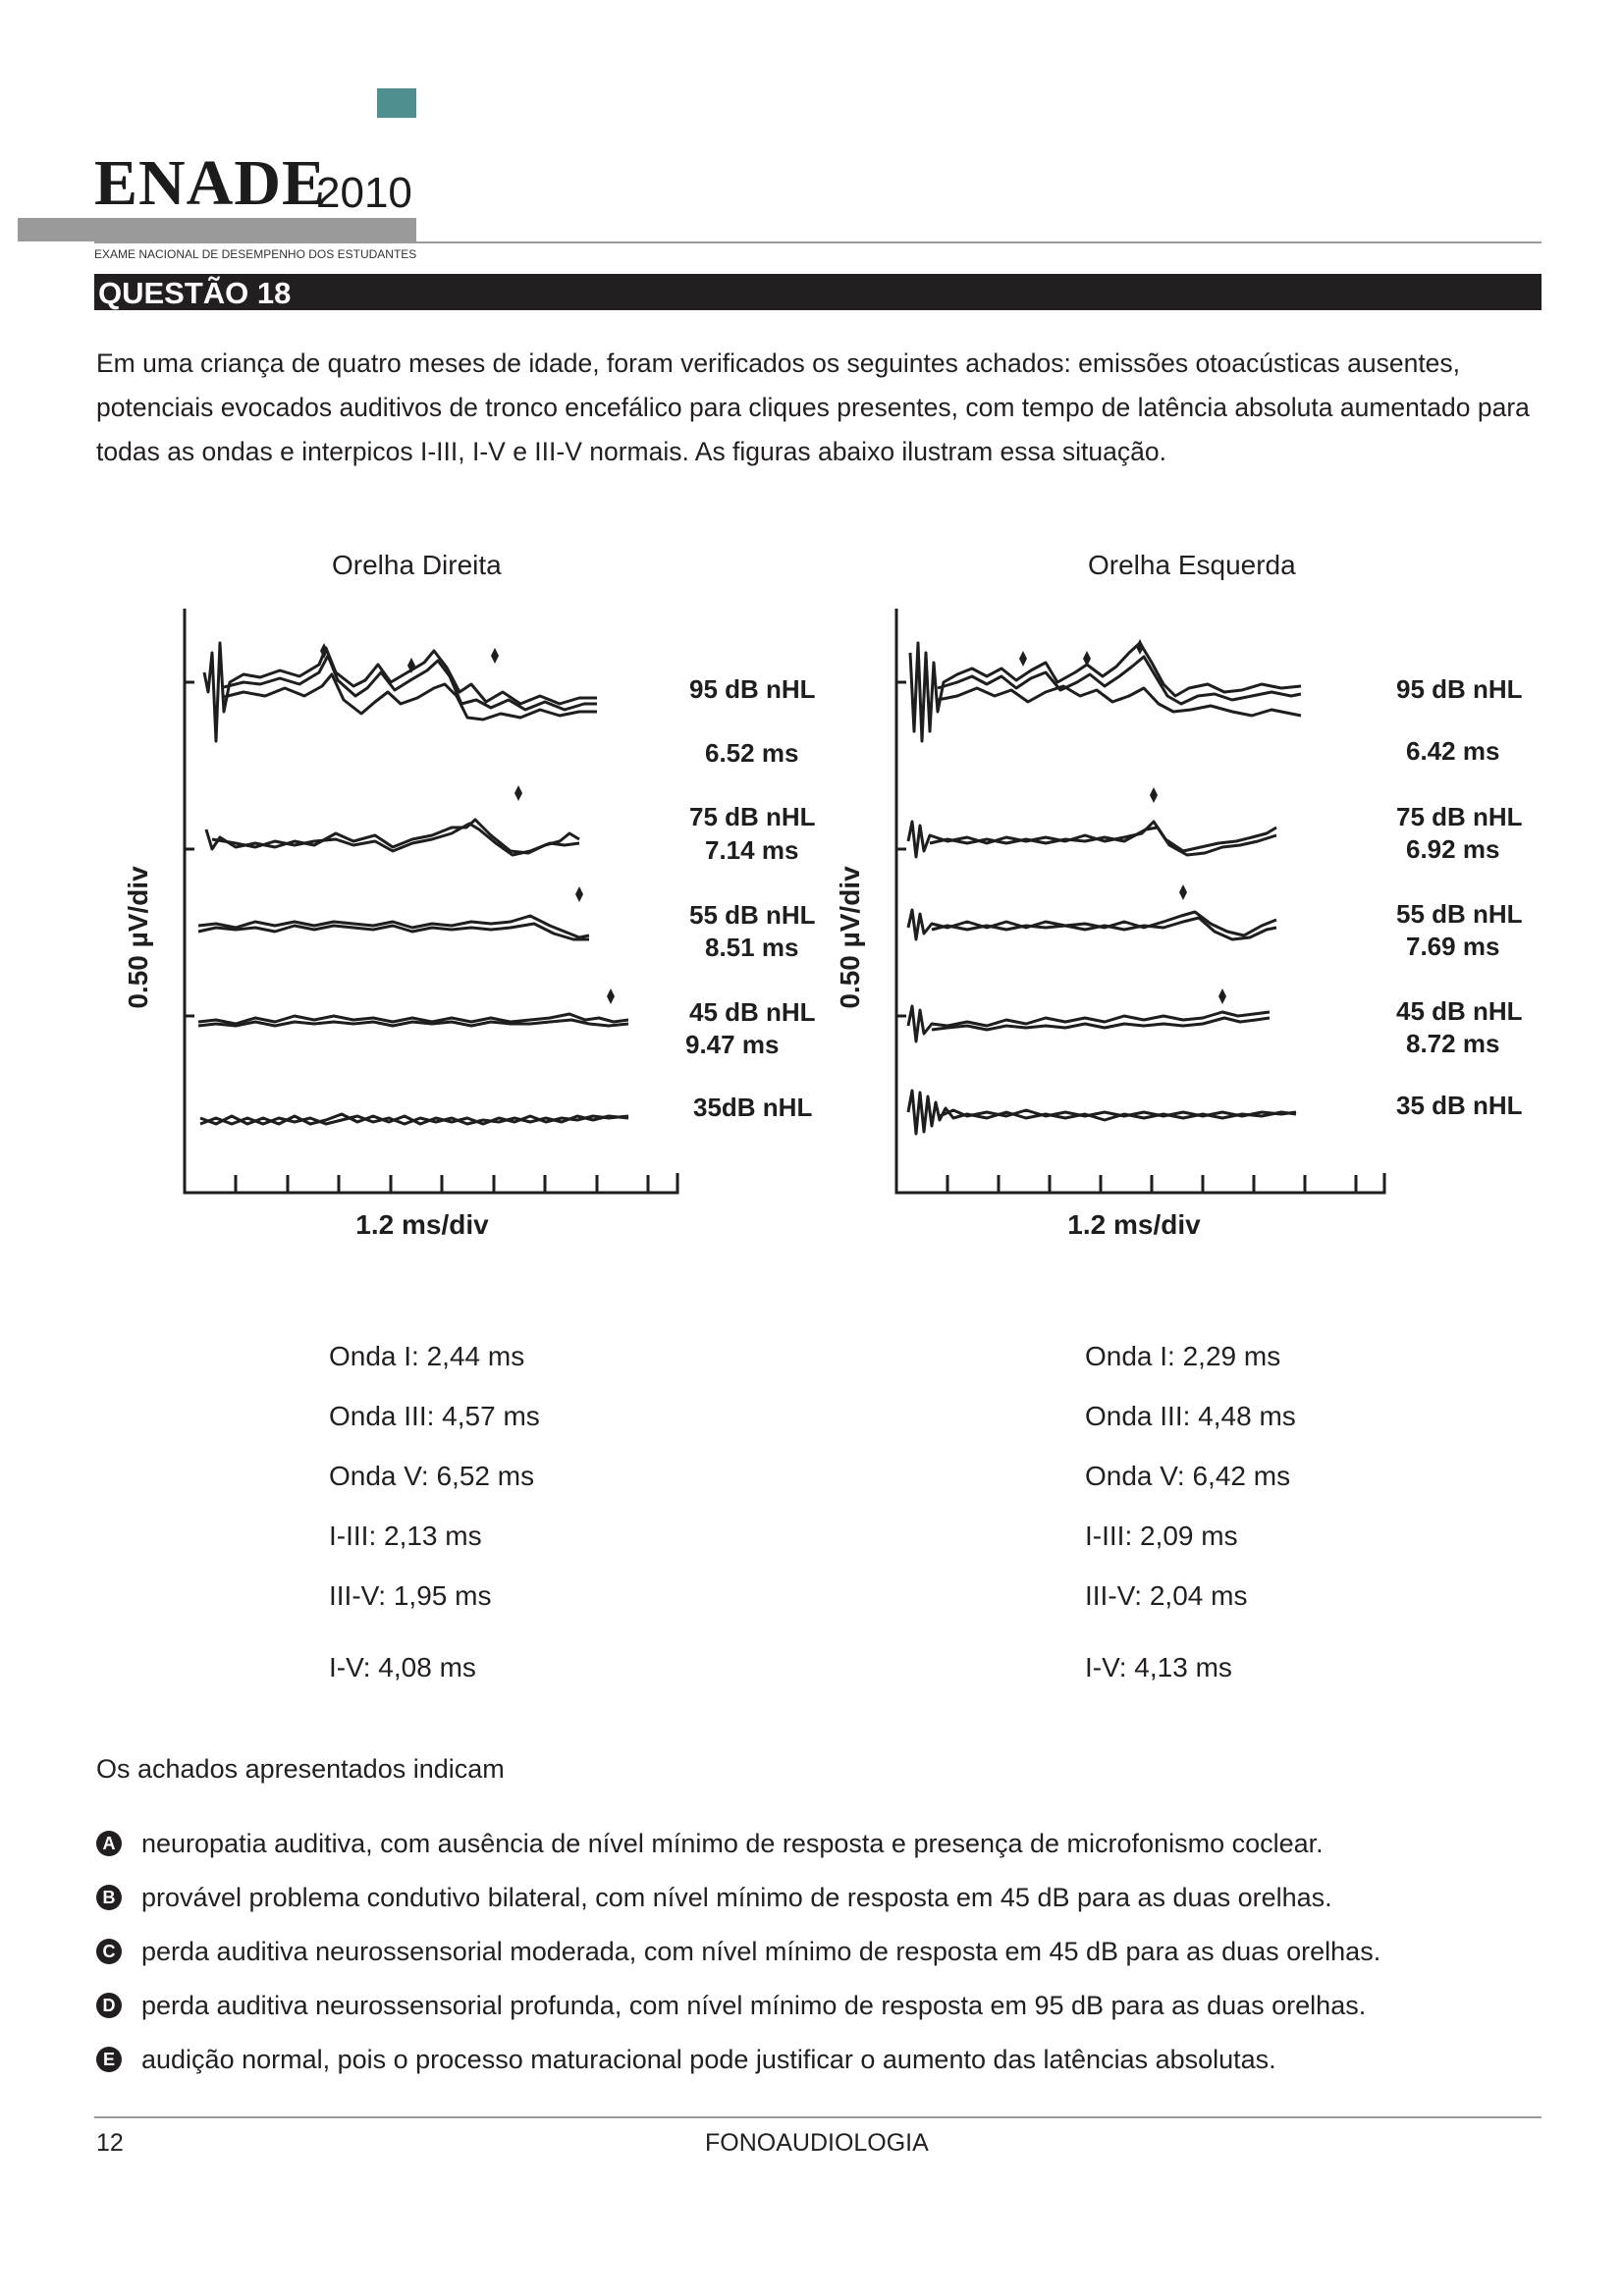 Image resolution: width=1623 pixels, height=2296 pixels. Describe the element at coordinates (818, 242) in the screenshot. I see `header-rule` at that location.